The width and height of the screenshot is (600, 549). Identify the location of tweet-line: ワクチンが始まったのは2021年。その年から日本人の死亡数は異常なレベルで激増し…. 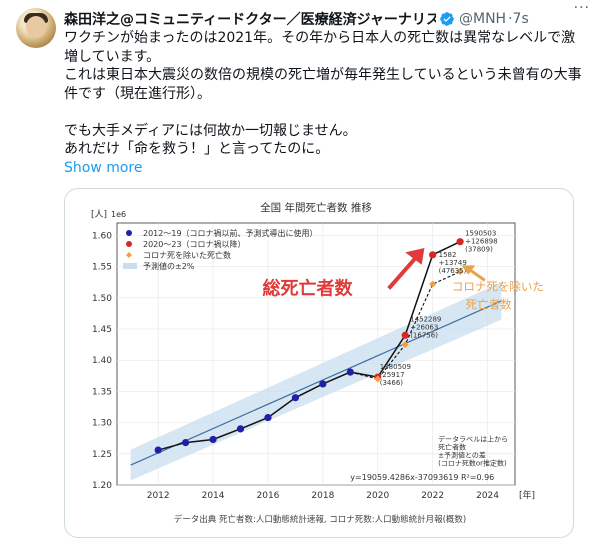
(320, 47).